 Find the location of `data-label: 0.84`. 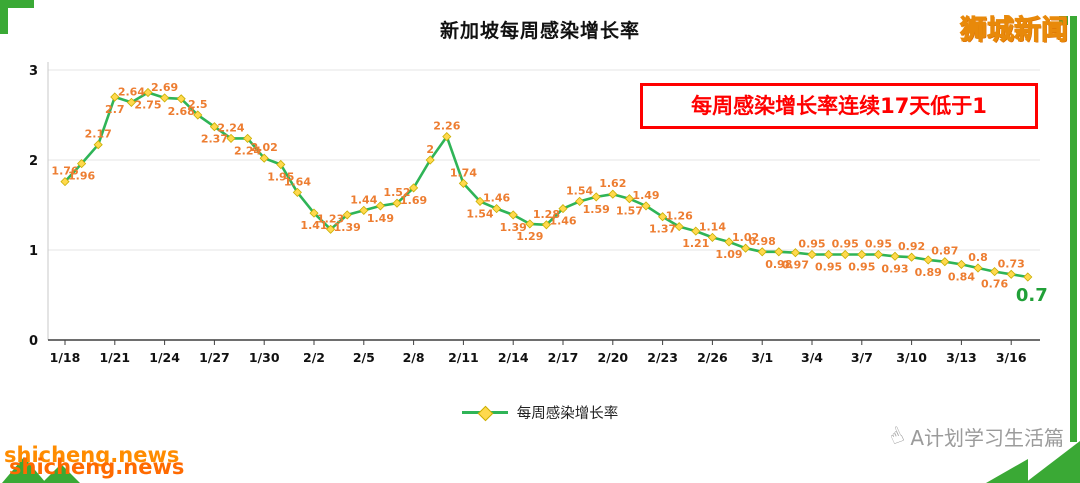

data-label: 0.84 is located at coordinates (961, 276).